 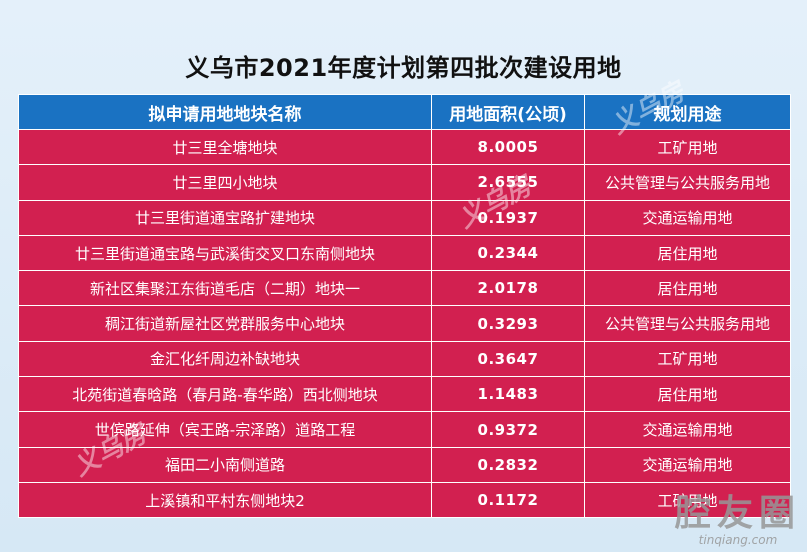 I want to click on table-row: 新社区集聚江东街道毛店（二期）地块一 2.0178 居住用地, so click(x=404, y=288).